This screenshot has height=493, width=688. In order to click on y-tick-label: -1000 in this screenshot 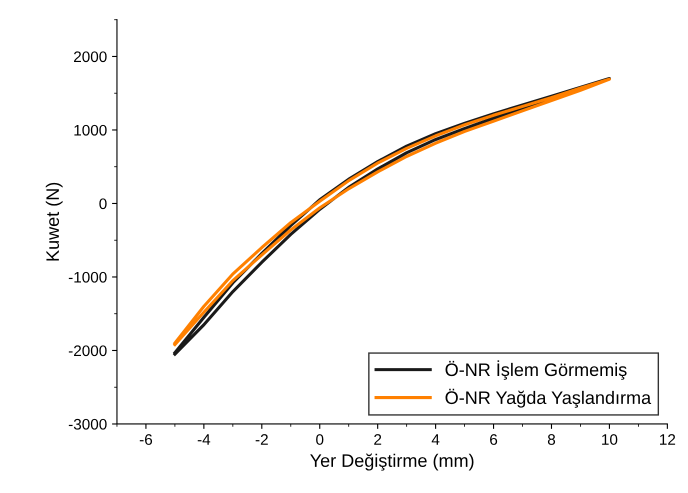, I will do `click(87, 277)`.